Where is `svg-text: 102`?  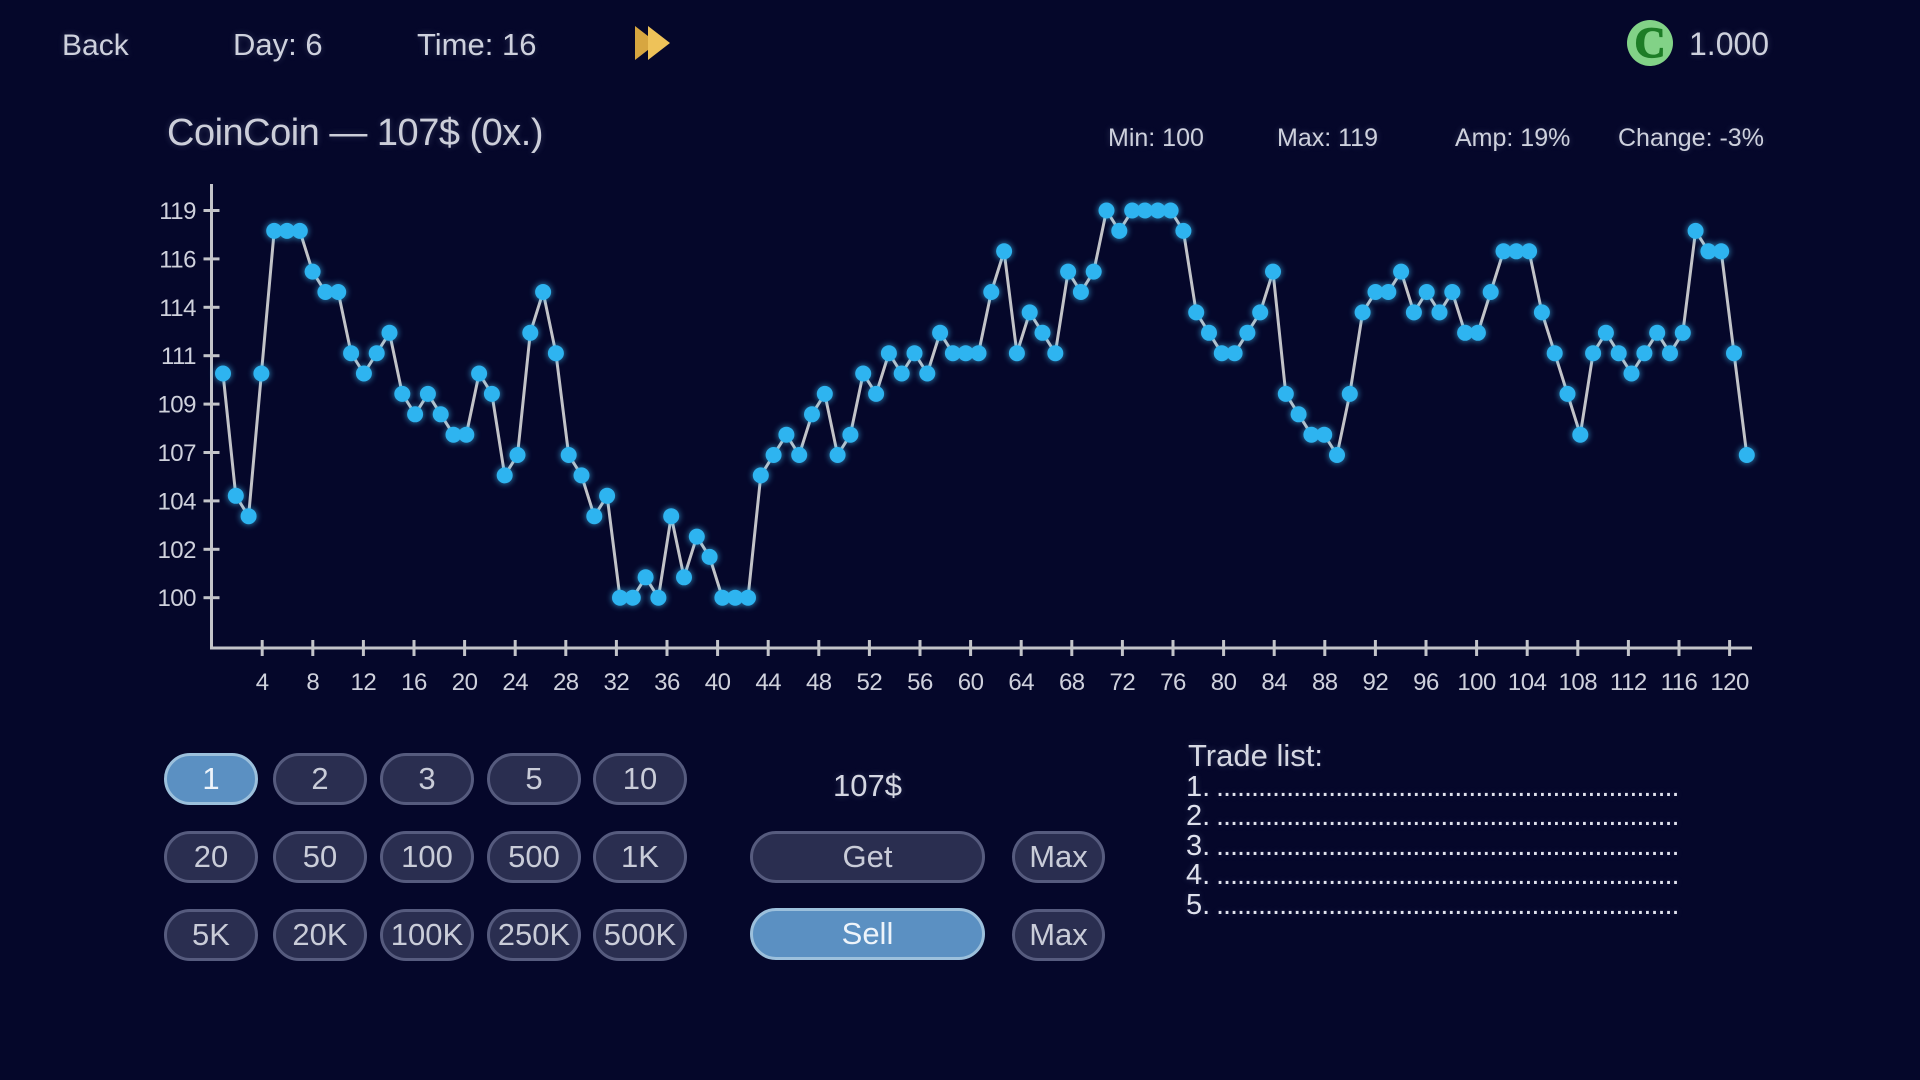
svg-text: 102 is located at coordinates (176, 550).